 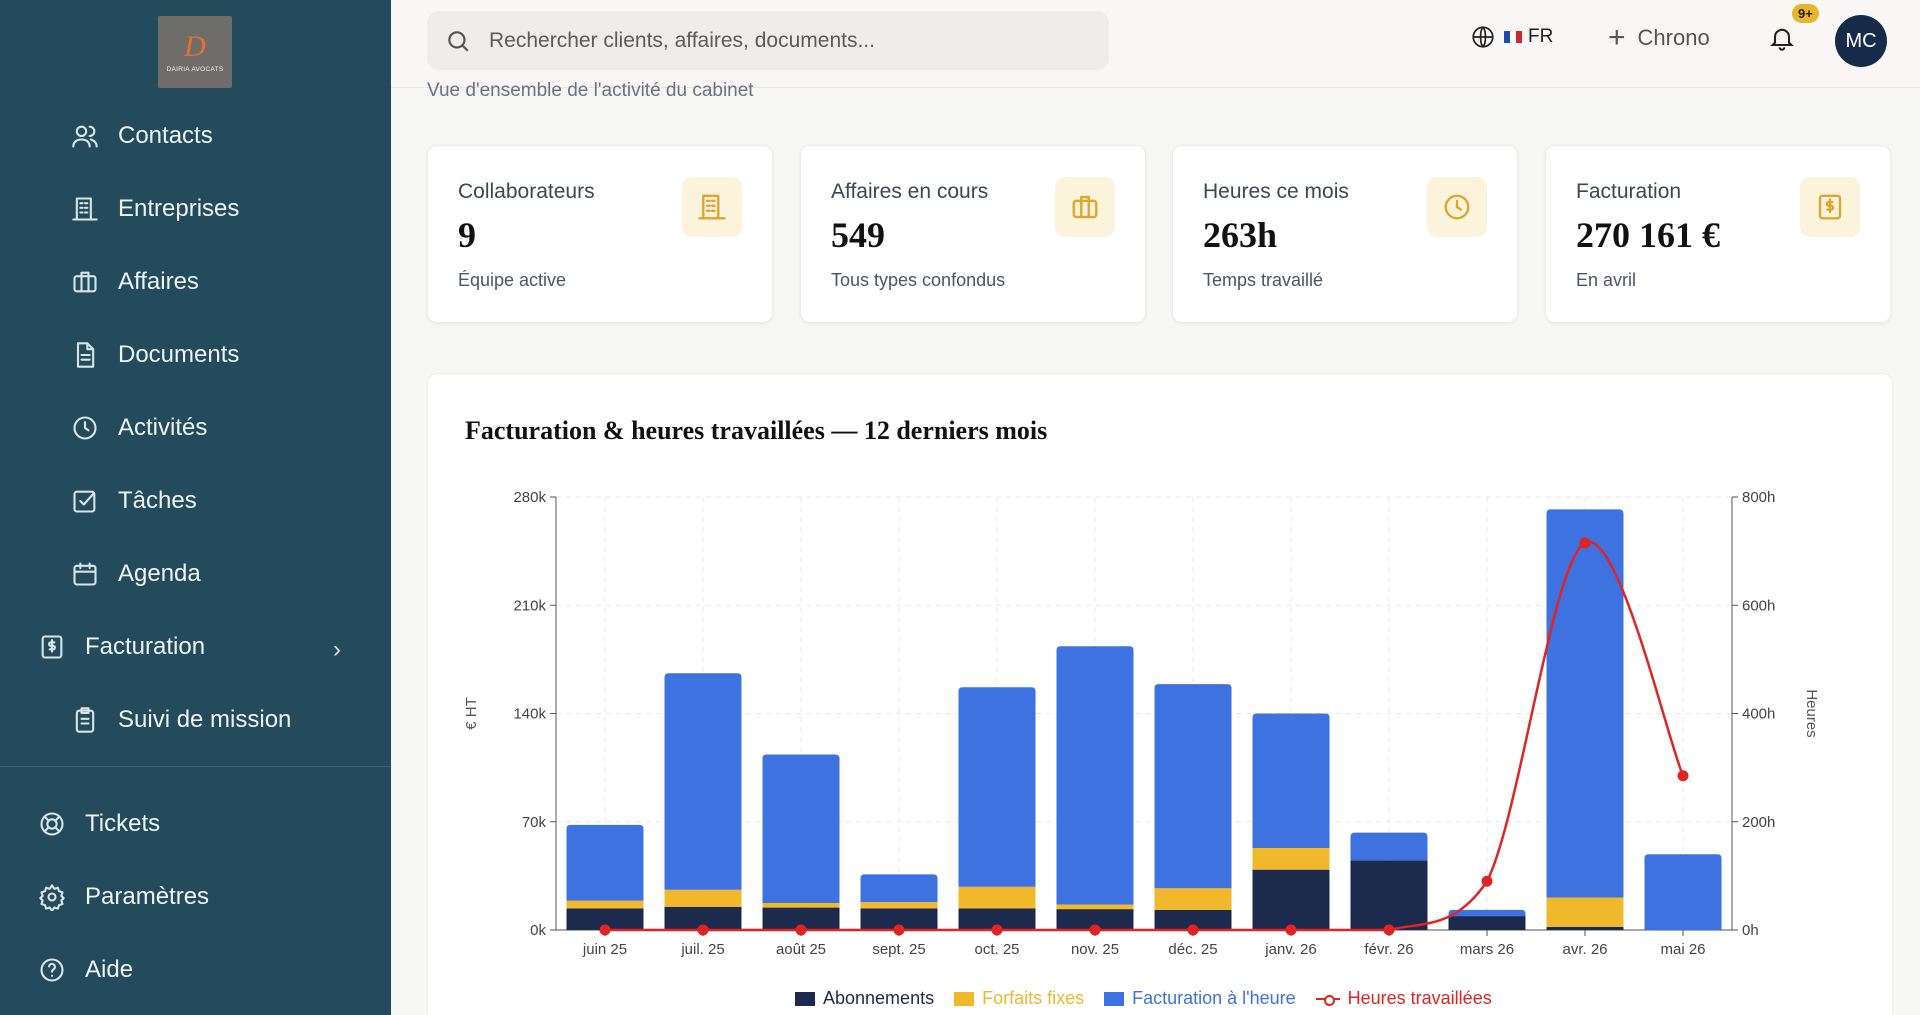 I want to click on search-bar, so click(x=768, y=40).